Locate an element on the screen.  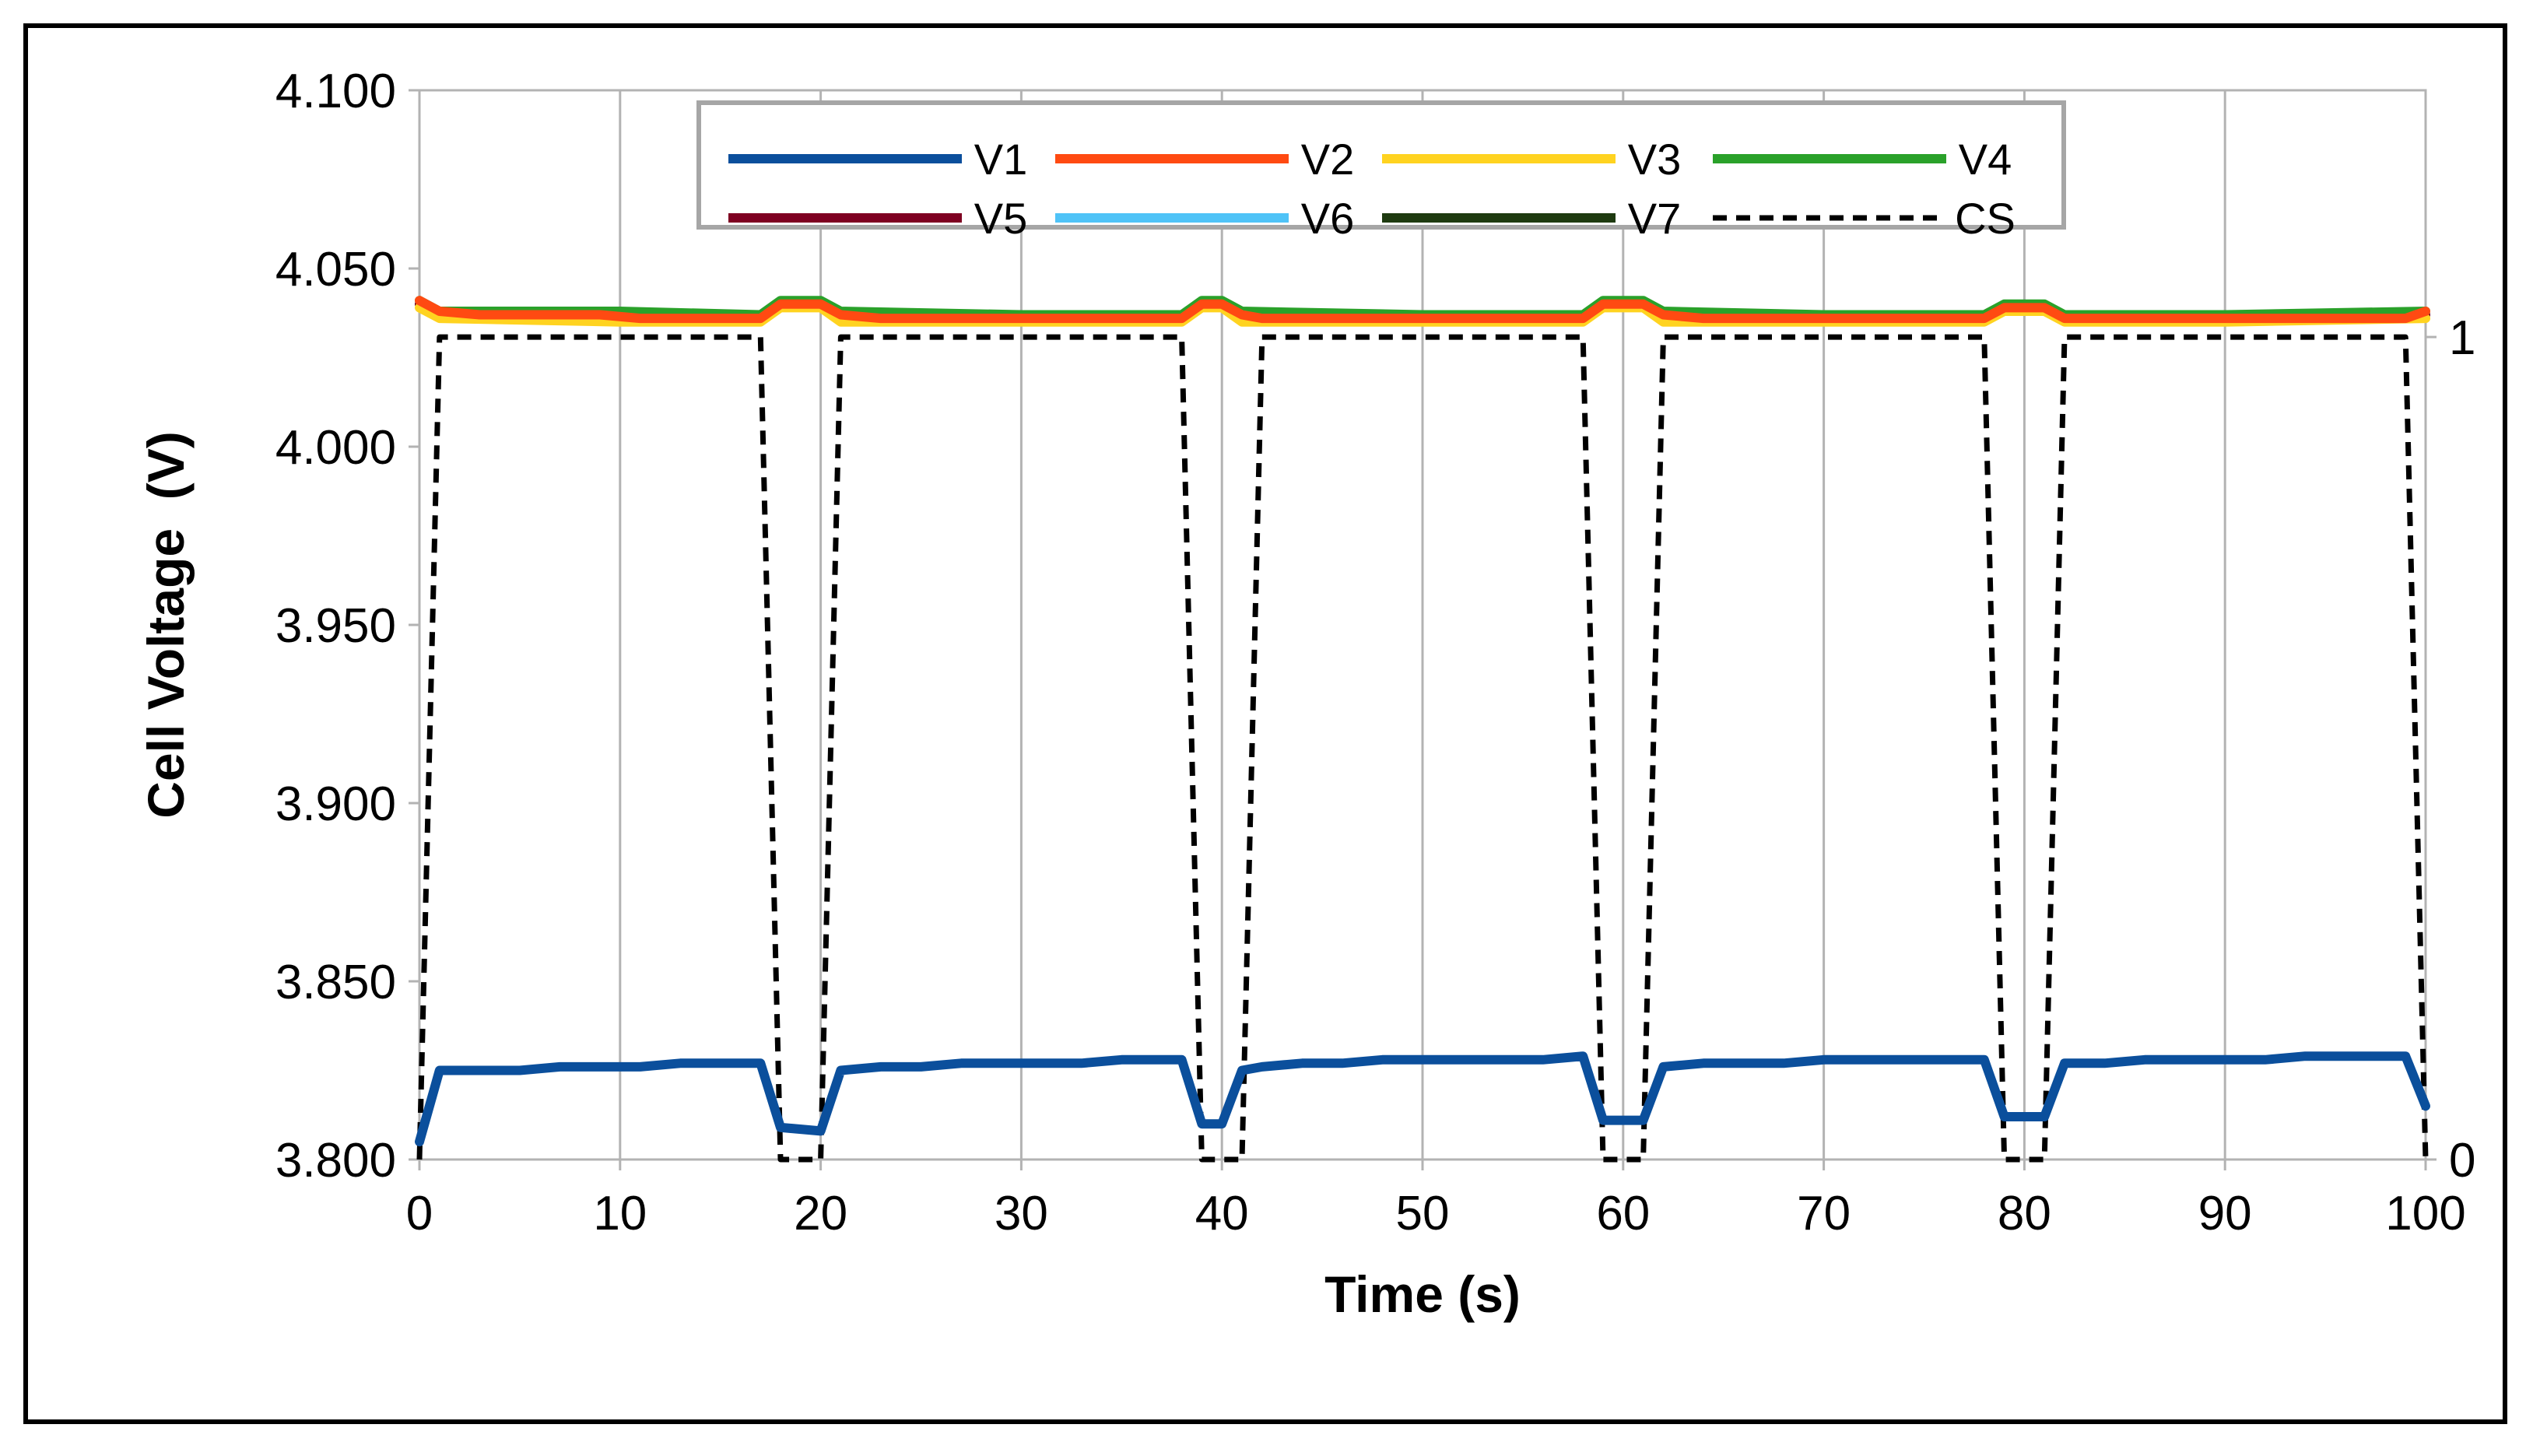
legend-label-v6: V6 is located at coordinates (1328, 219).